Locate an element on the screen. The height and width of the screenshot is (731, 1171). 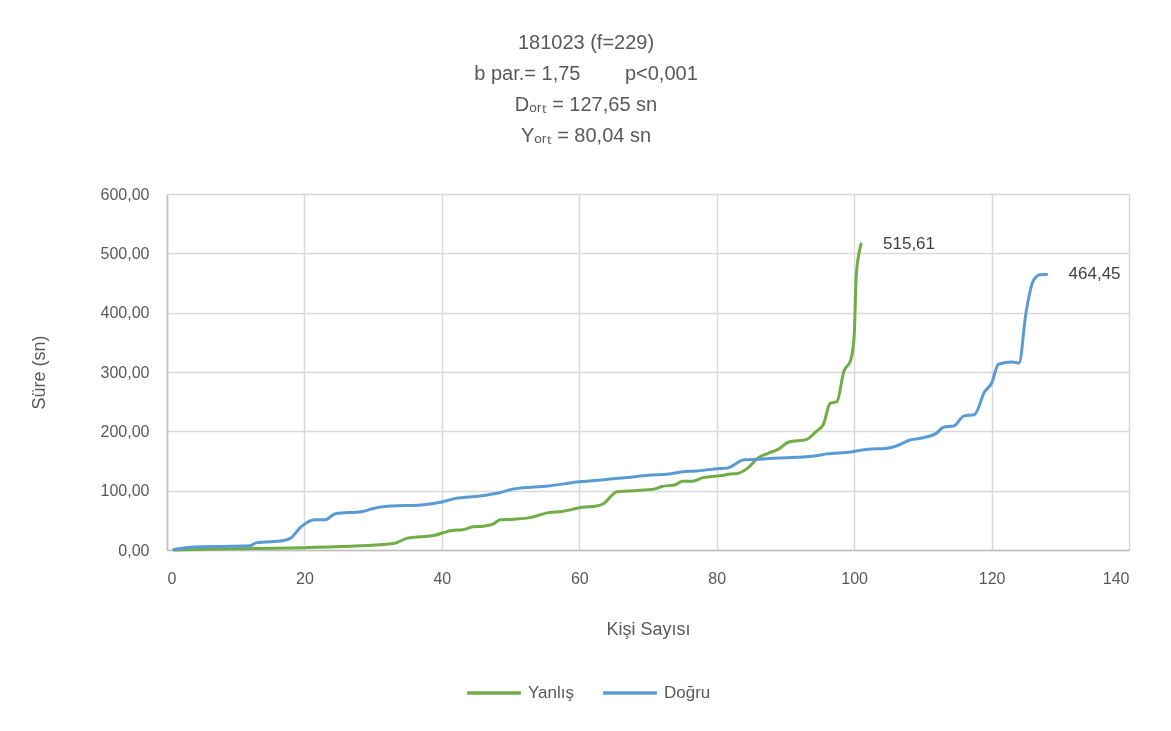
chart-title: 181023 (f=229) b par.= 1,75 p<0,001 Dₒᵣₜ = 127,65 sn Yₒᵣₜ = 80,04 sn is located at coordinates (586, 88).